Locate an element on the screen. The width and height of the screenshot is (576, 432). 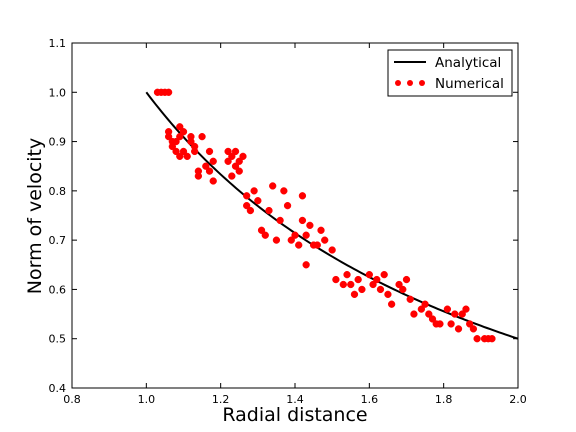
x-tick-label: 1.8 is located at coordinates (444, 399).